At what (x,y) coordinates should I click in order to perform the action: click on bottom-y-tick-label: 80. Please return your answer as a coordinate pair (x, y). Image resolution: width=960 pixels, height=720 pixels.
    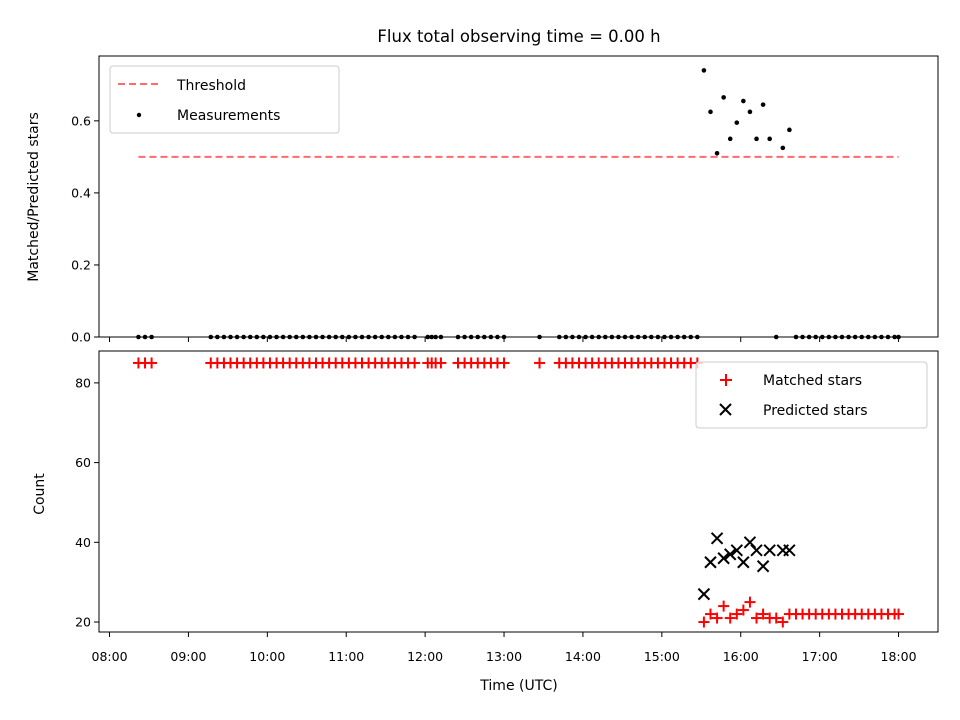
    Looking at the image, I should click on (83, 382).